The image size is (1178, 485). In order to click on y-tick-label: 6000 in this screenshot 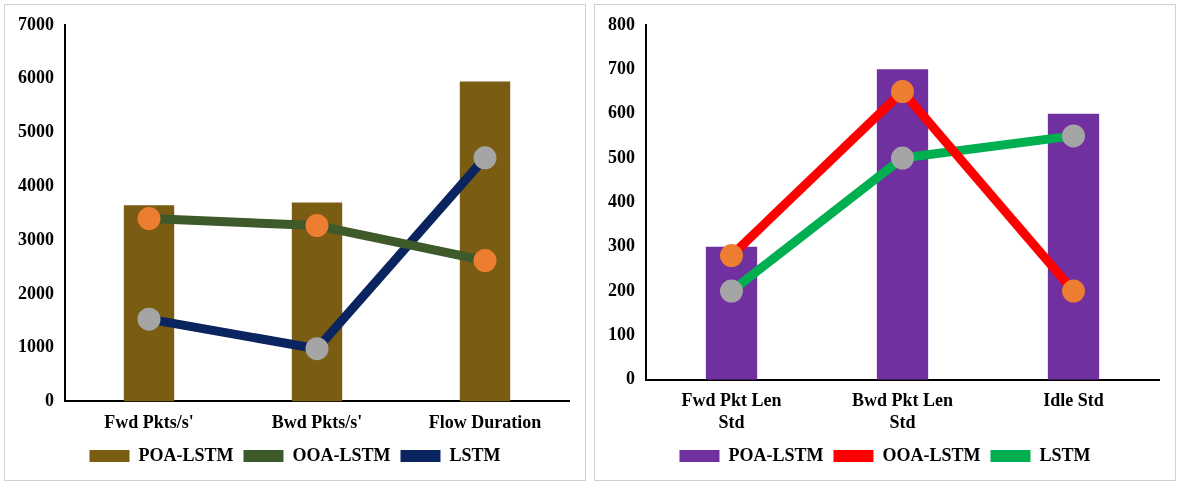, I will do `click(36, 77)`.